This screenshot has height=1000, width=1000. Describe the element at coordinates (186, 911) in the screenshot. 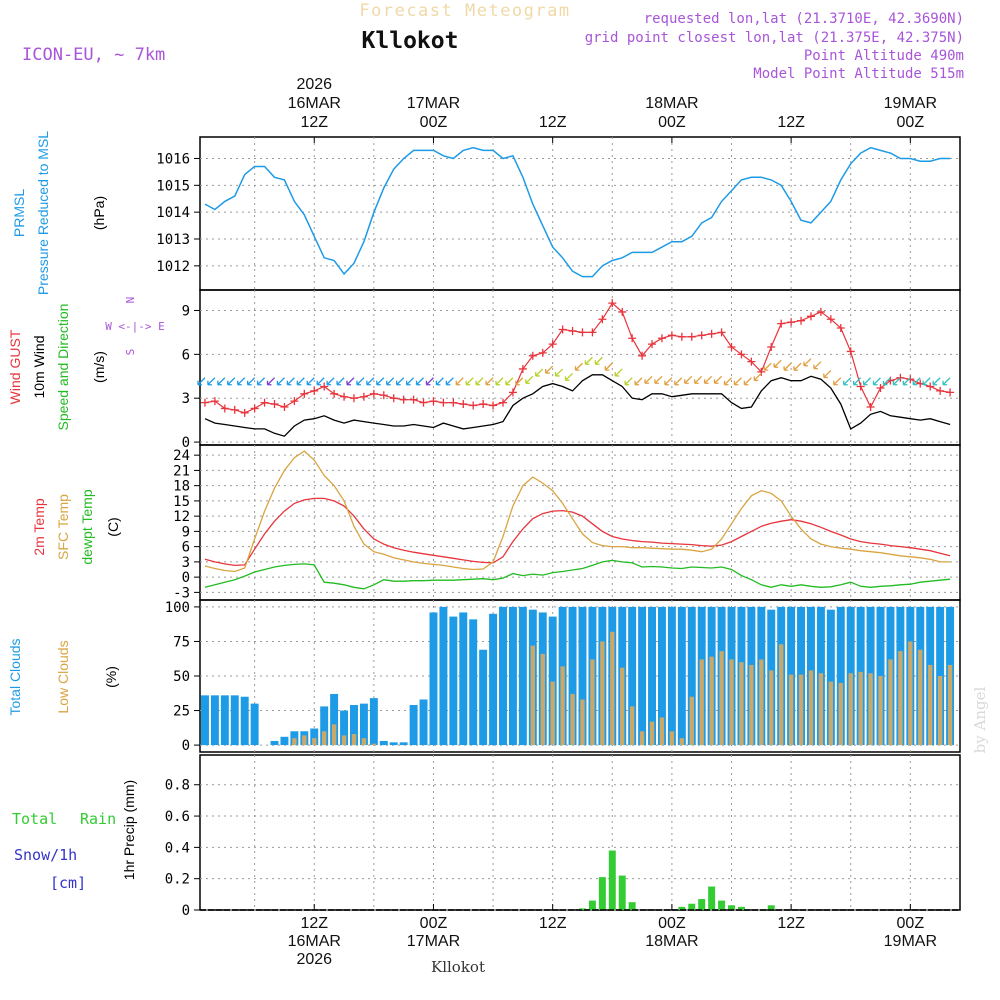

I see `precip-ytick-label: 0` at that location.